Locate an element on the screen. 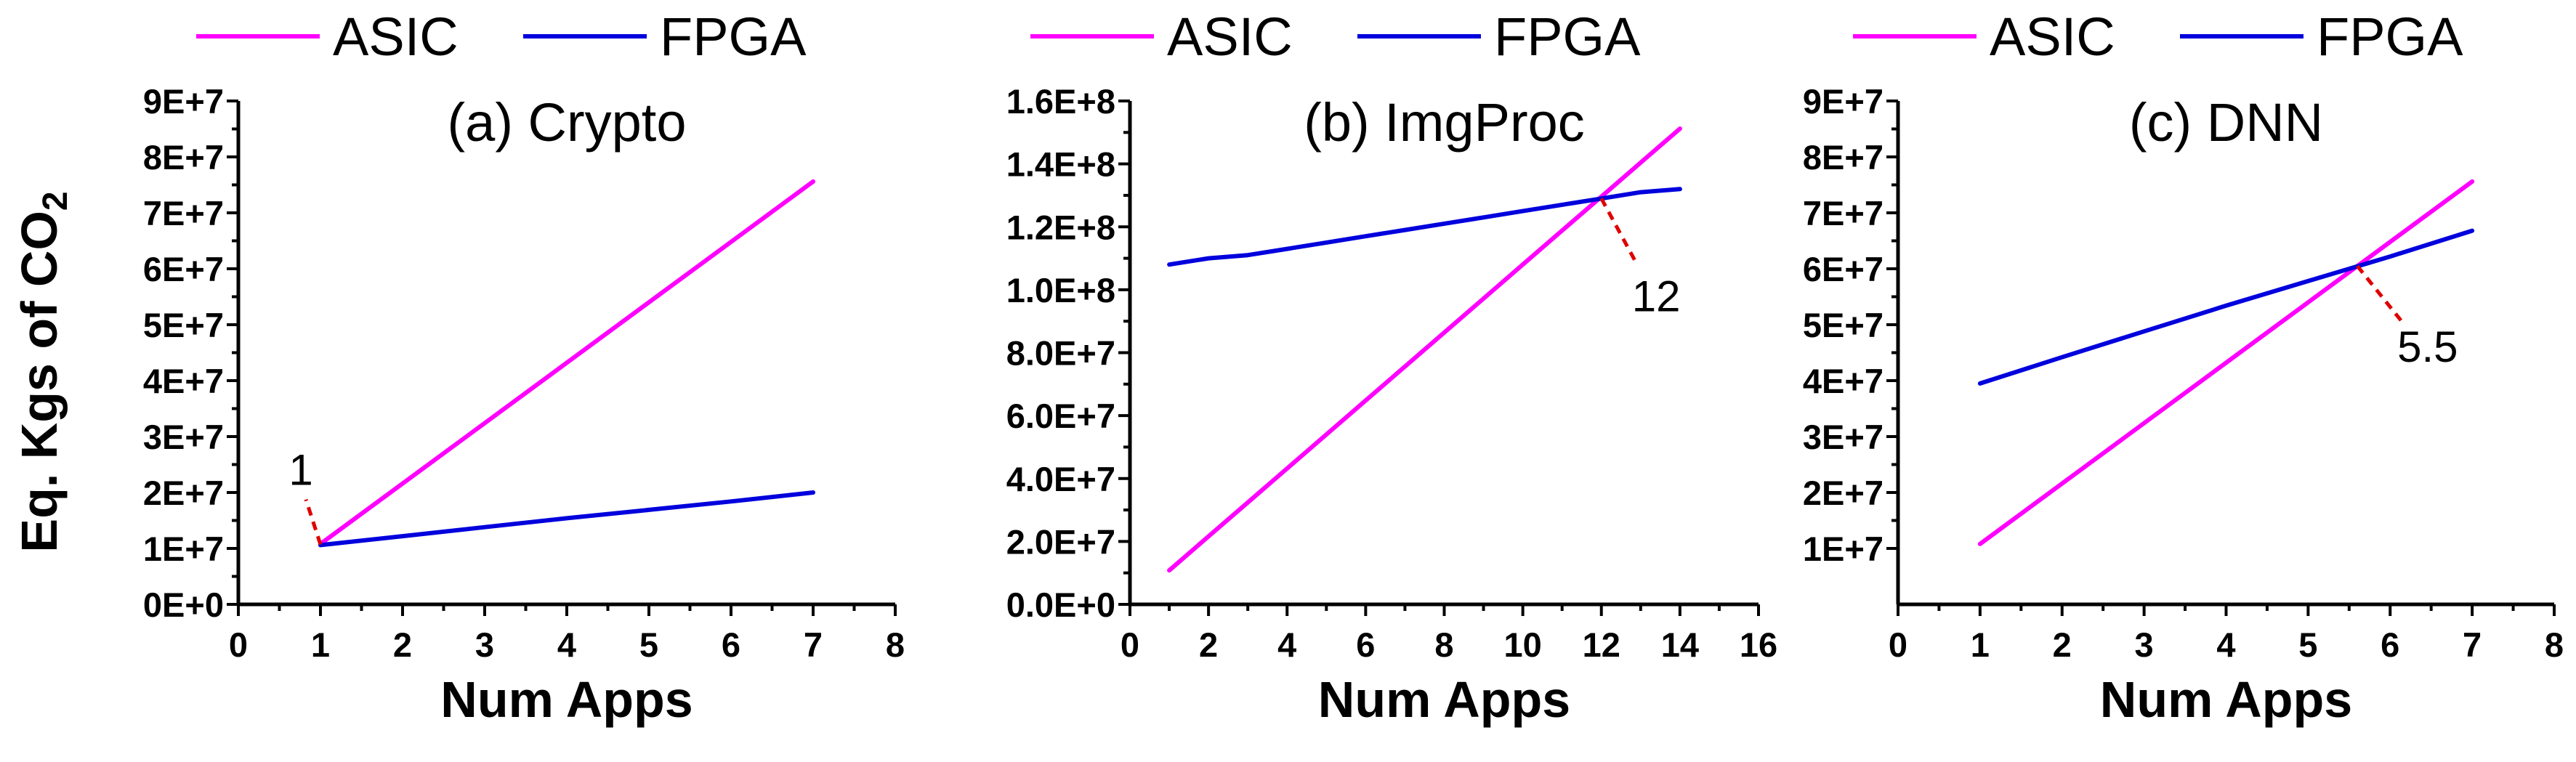 Image resolution: width=2576 pixels, height=762 pixels. annotation-label: 12 is located at coordinates (1657, 296).